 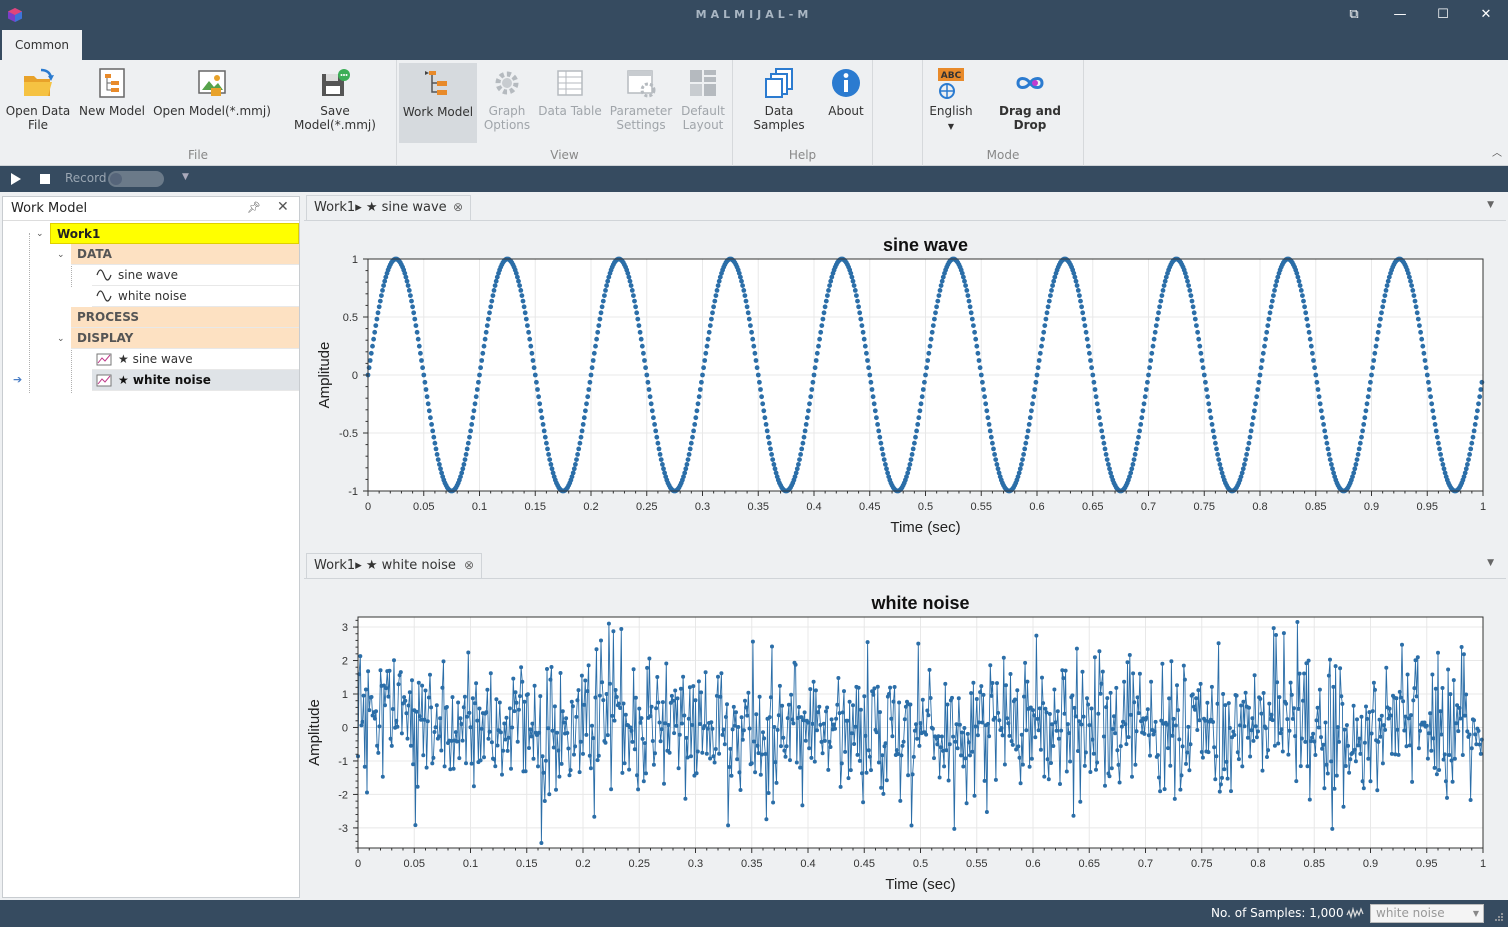 What do you see at coordinates (195, 296) in the screenshot?
I see `tree-item-white-noise-data: white noise` at bounding box center [195, 296].